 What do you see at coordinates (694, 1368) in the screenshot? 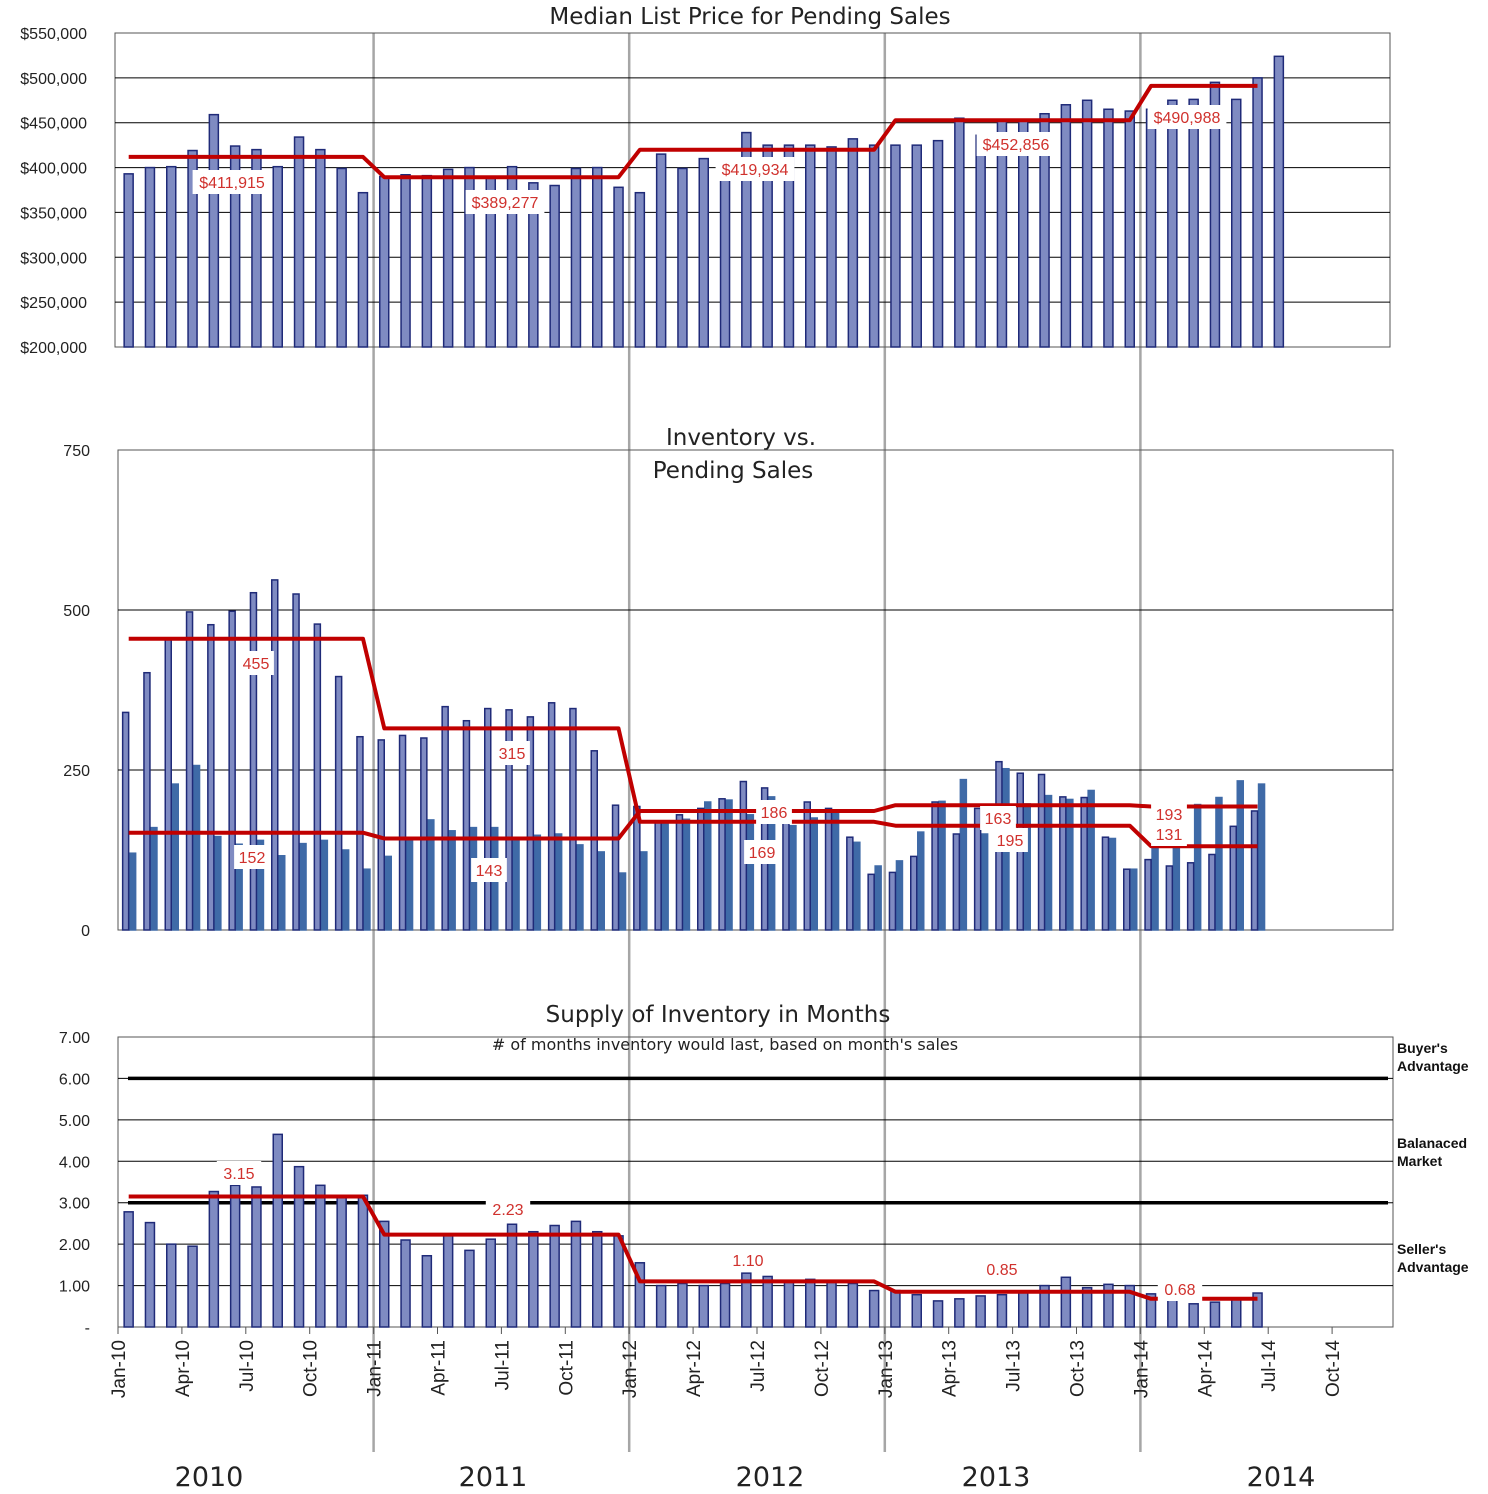
I see `x-tick-label: Apr-12` at bounding box center [694, 1368].